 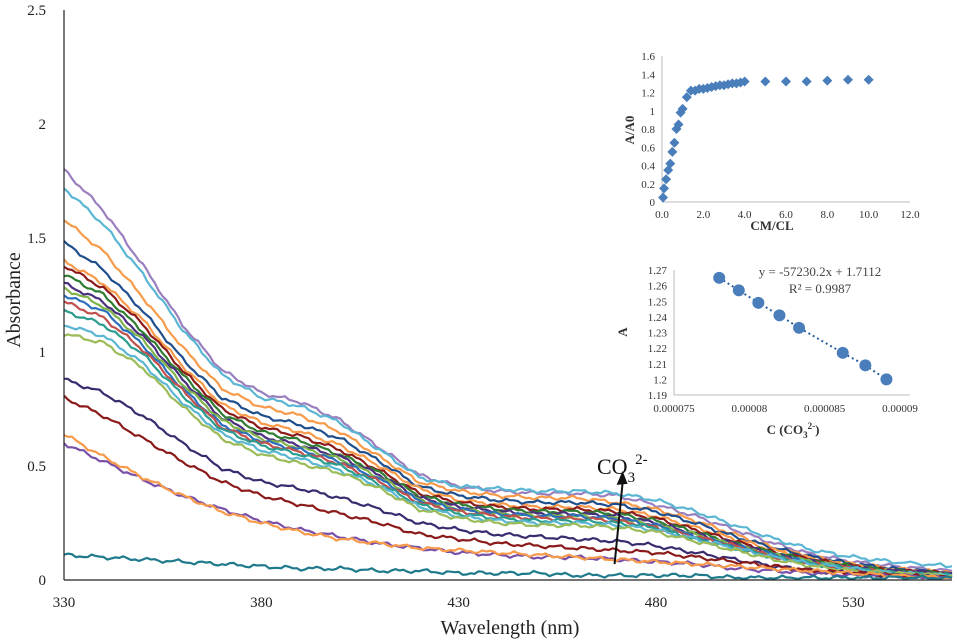 I want to click on main-x-tick-label: 380, so click(x=261, y=603).